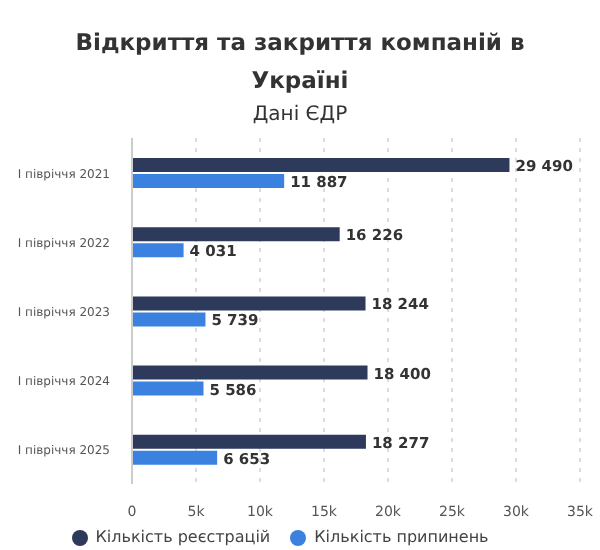  I want to click on legend-label: Кількість реєстрацій, so click(183, 537).